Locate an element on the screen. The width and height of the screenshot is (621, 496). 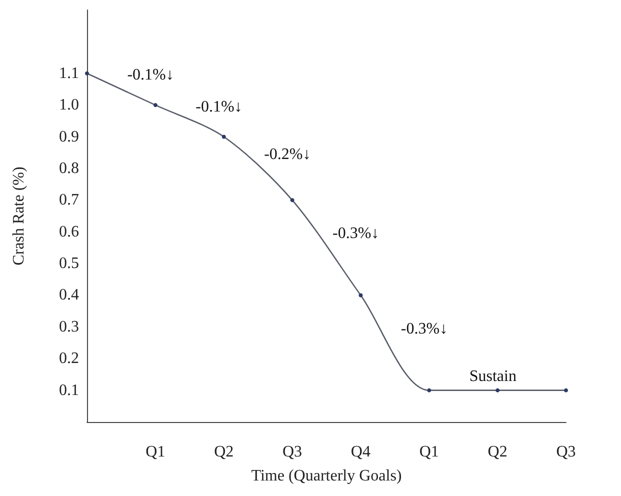
y-tick-label: 0.5 is located at coordinates (69, 263).